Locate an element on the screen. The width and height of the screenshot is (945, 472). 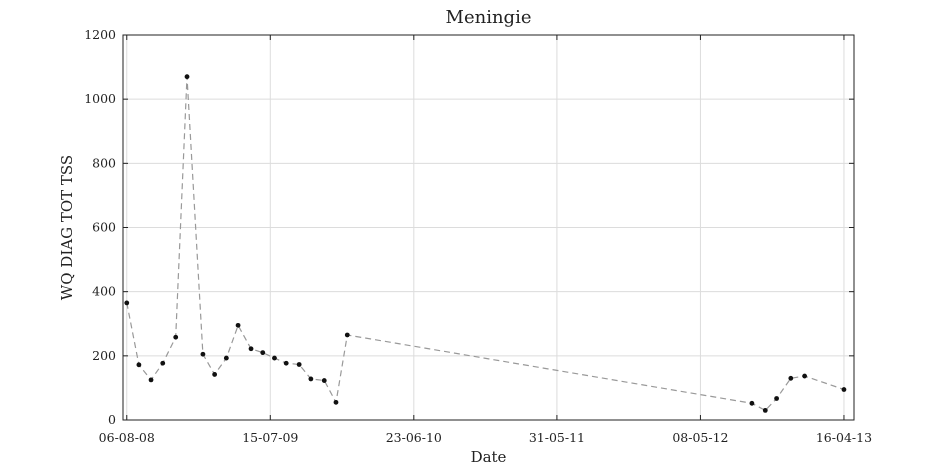
y-tick-label: 0 is located at coordinates (112, 419).